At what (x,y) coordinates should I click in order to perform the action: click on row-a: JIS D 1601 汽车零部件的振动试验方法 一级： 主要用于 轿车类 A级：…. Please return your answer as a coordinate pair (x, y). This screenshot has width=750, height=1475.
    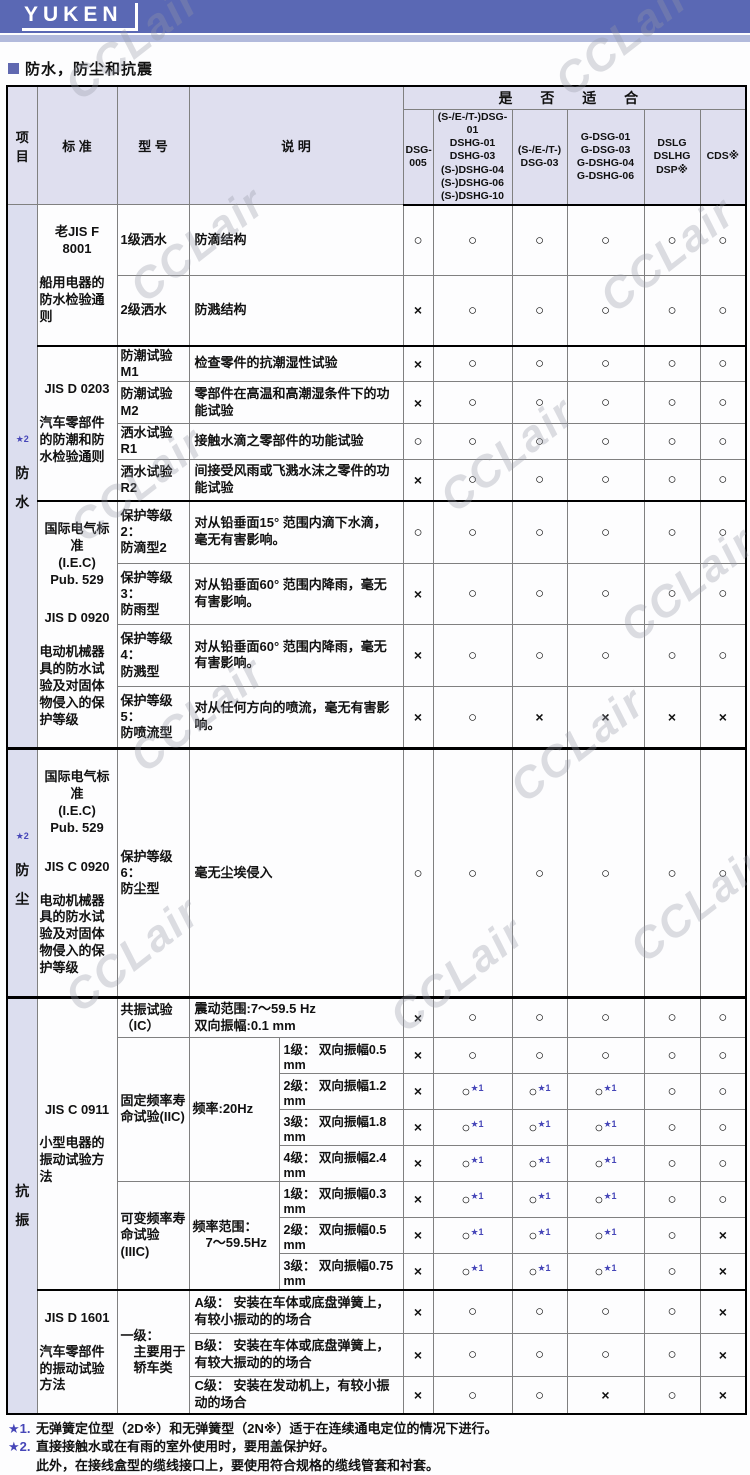
    Looking at the image, I should click on (377, 1351).